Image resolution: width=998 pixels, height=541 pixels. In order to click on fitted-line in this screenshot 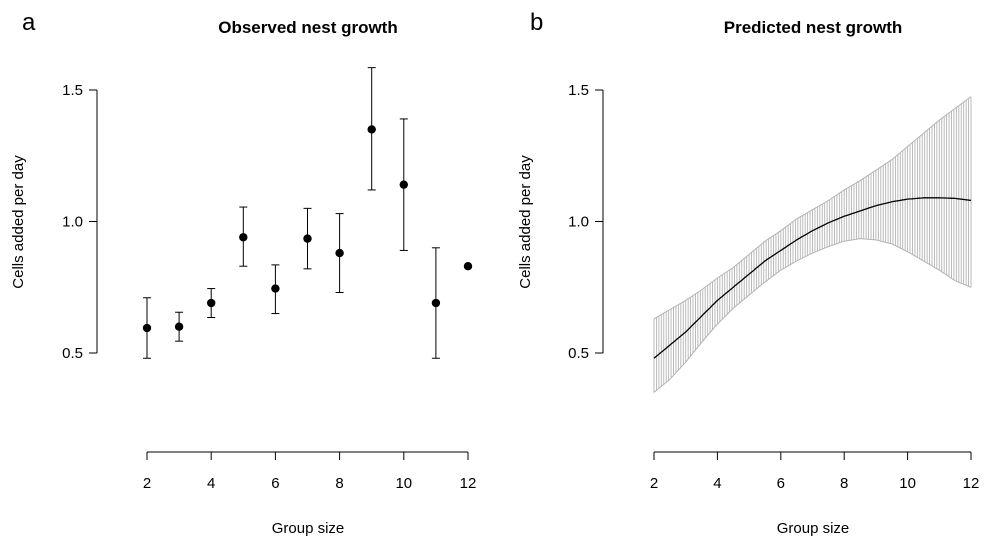, I will do `click(812, 278)`.